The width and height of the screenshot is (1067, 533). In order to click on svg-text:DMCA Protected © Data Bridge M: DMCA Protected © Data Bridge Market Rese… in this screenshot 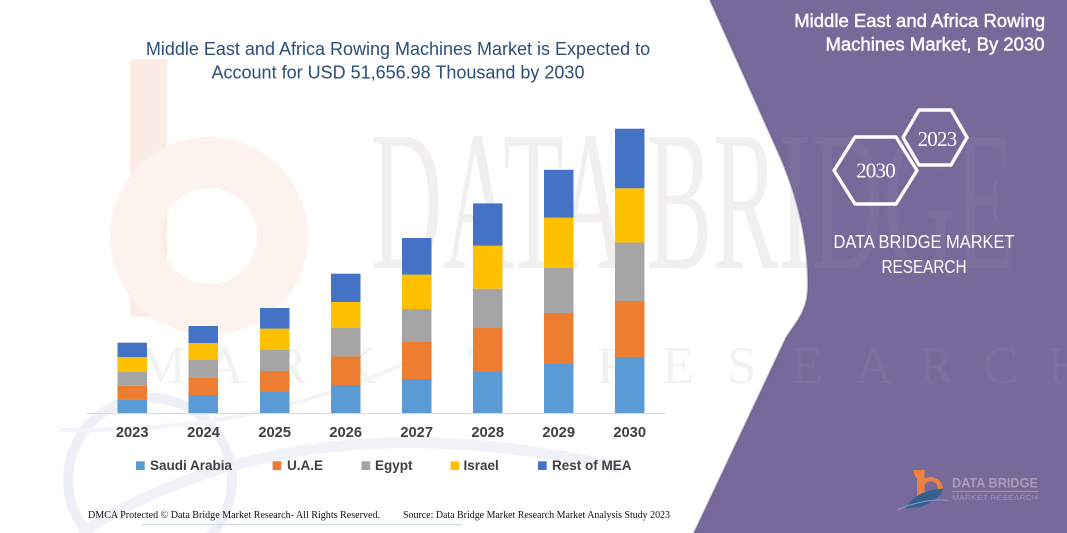, I will do `click(234, 515)`.